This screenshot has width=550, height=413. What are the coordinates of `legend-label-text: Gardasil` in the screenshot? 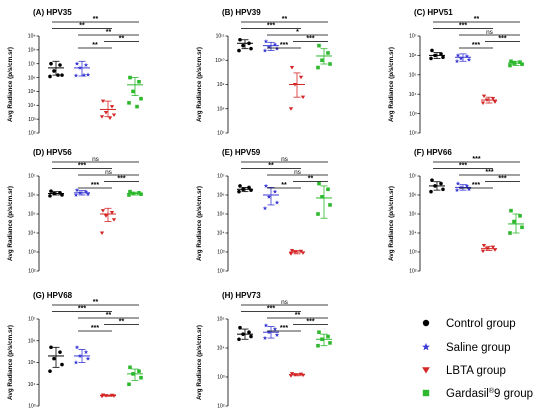 It's located at (467, 394).